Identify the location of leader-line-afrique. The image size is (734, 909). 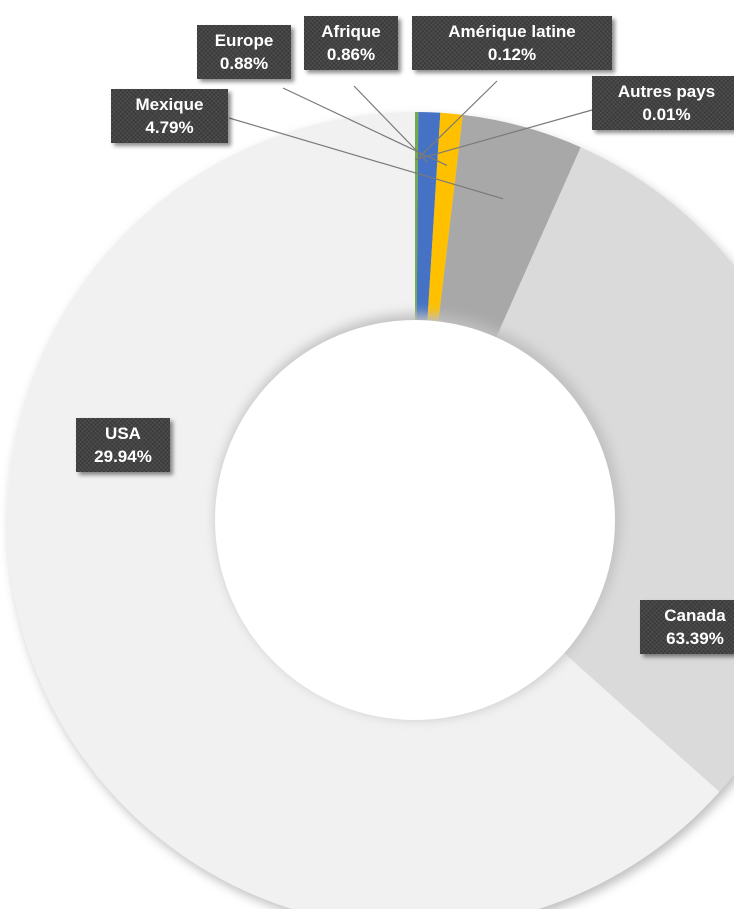
(391, 124).